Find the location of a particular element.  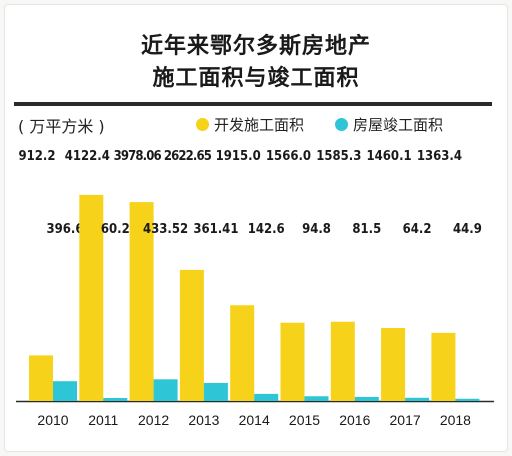

bar-construction-2016 is located at coordinates (342, 361).